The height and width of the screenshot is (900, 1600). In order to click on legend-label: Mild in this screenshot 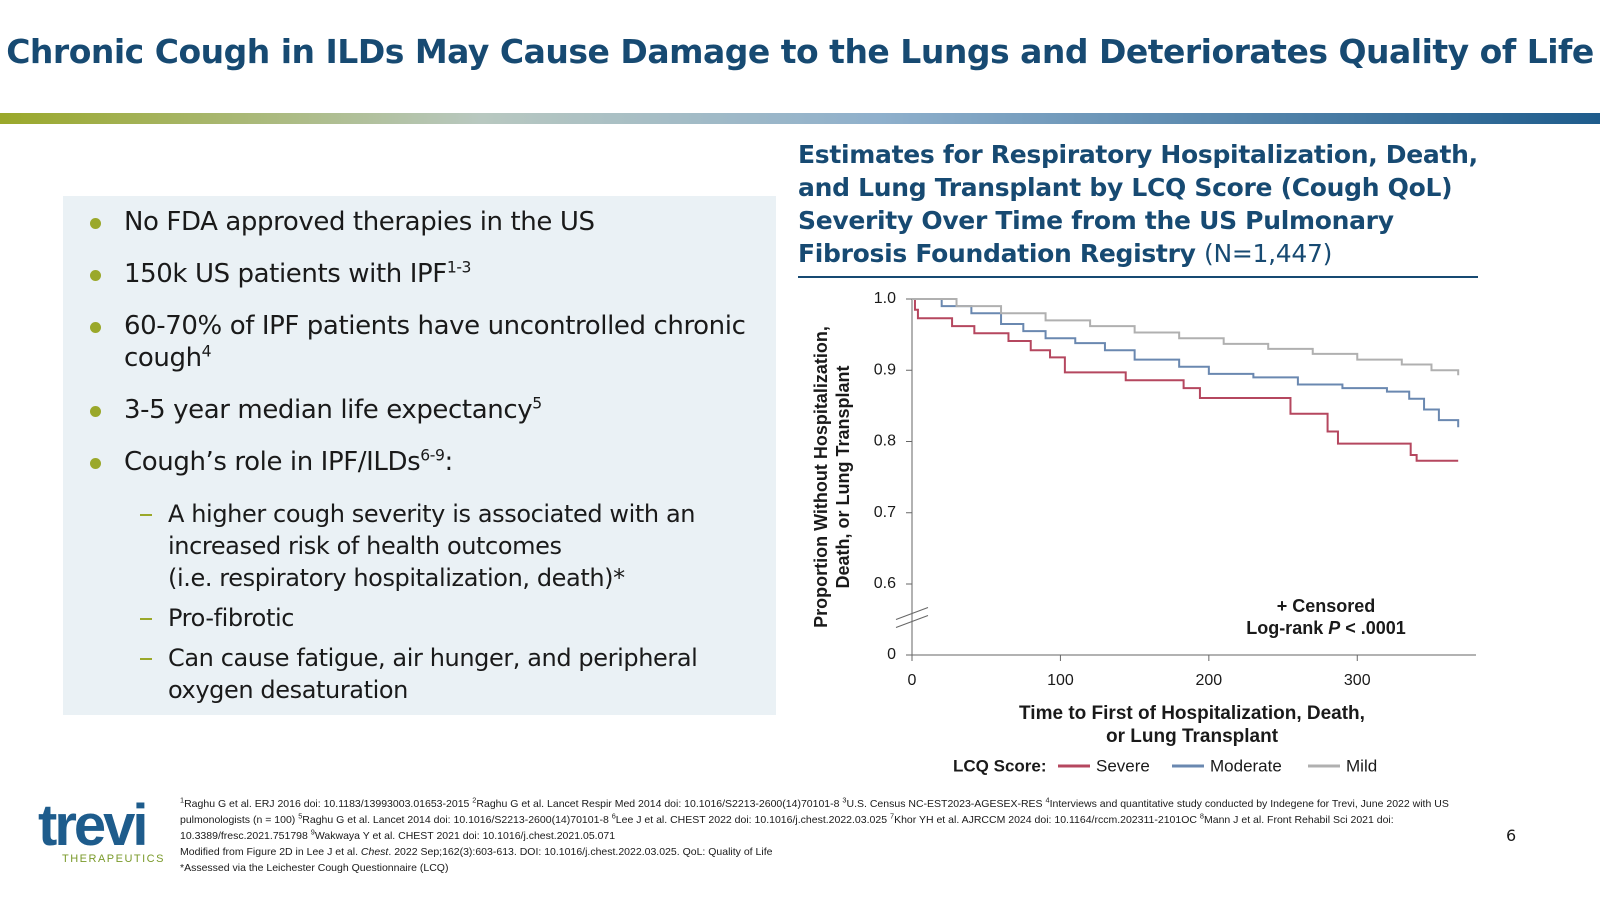, I will do `click(1361, 765)`.